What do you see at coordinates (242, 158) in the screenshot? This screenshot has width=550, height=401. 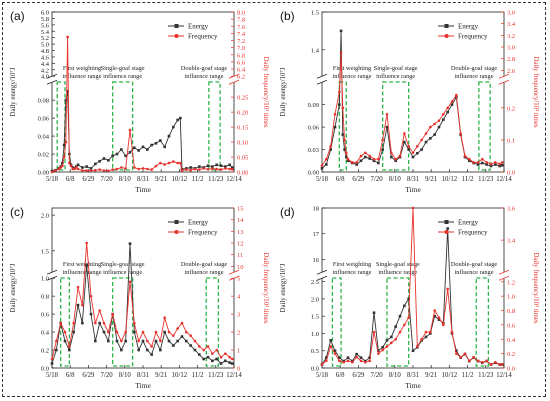 I see `right-tick-label: 0.05` at bounding box center [242, 158].